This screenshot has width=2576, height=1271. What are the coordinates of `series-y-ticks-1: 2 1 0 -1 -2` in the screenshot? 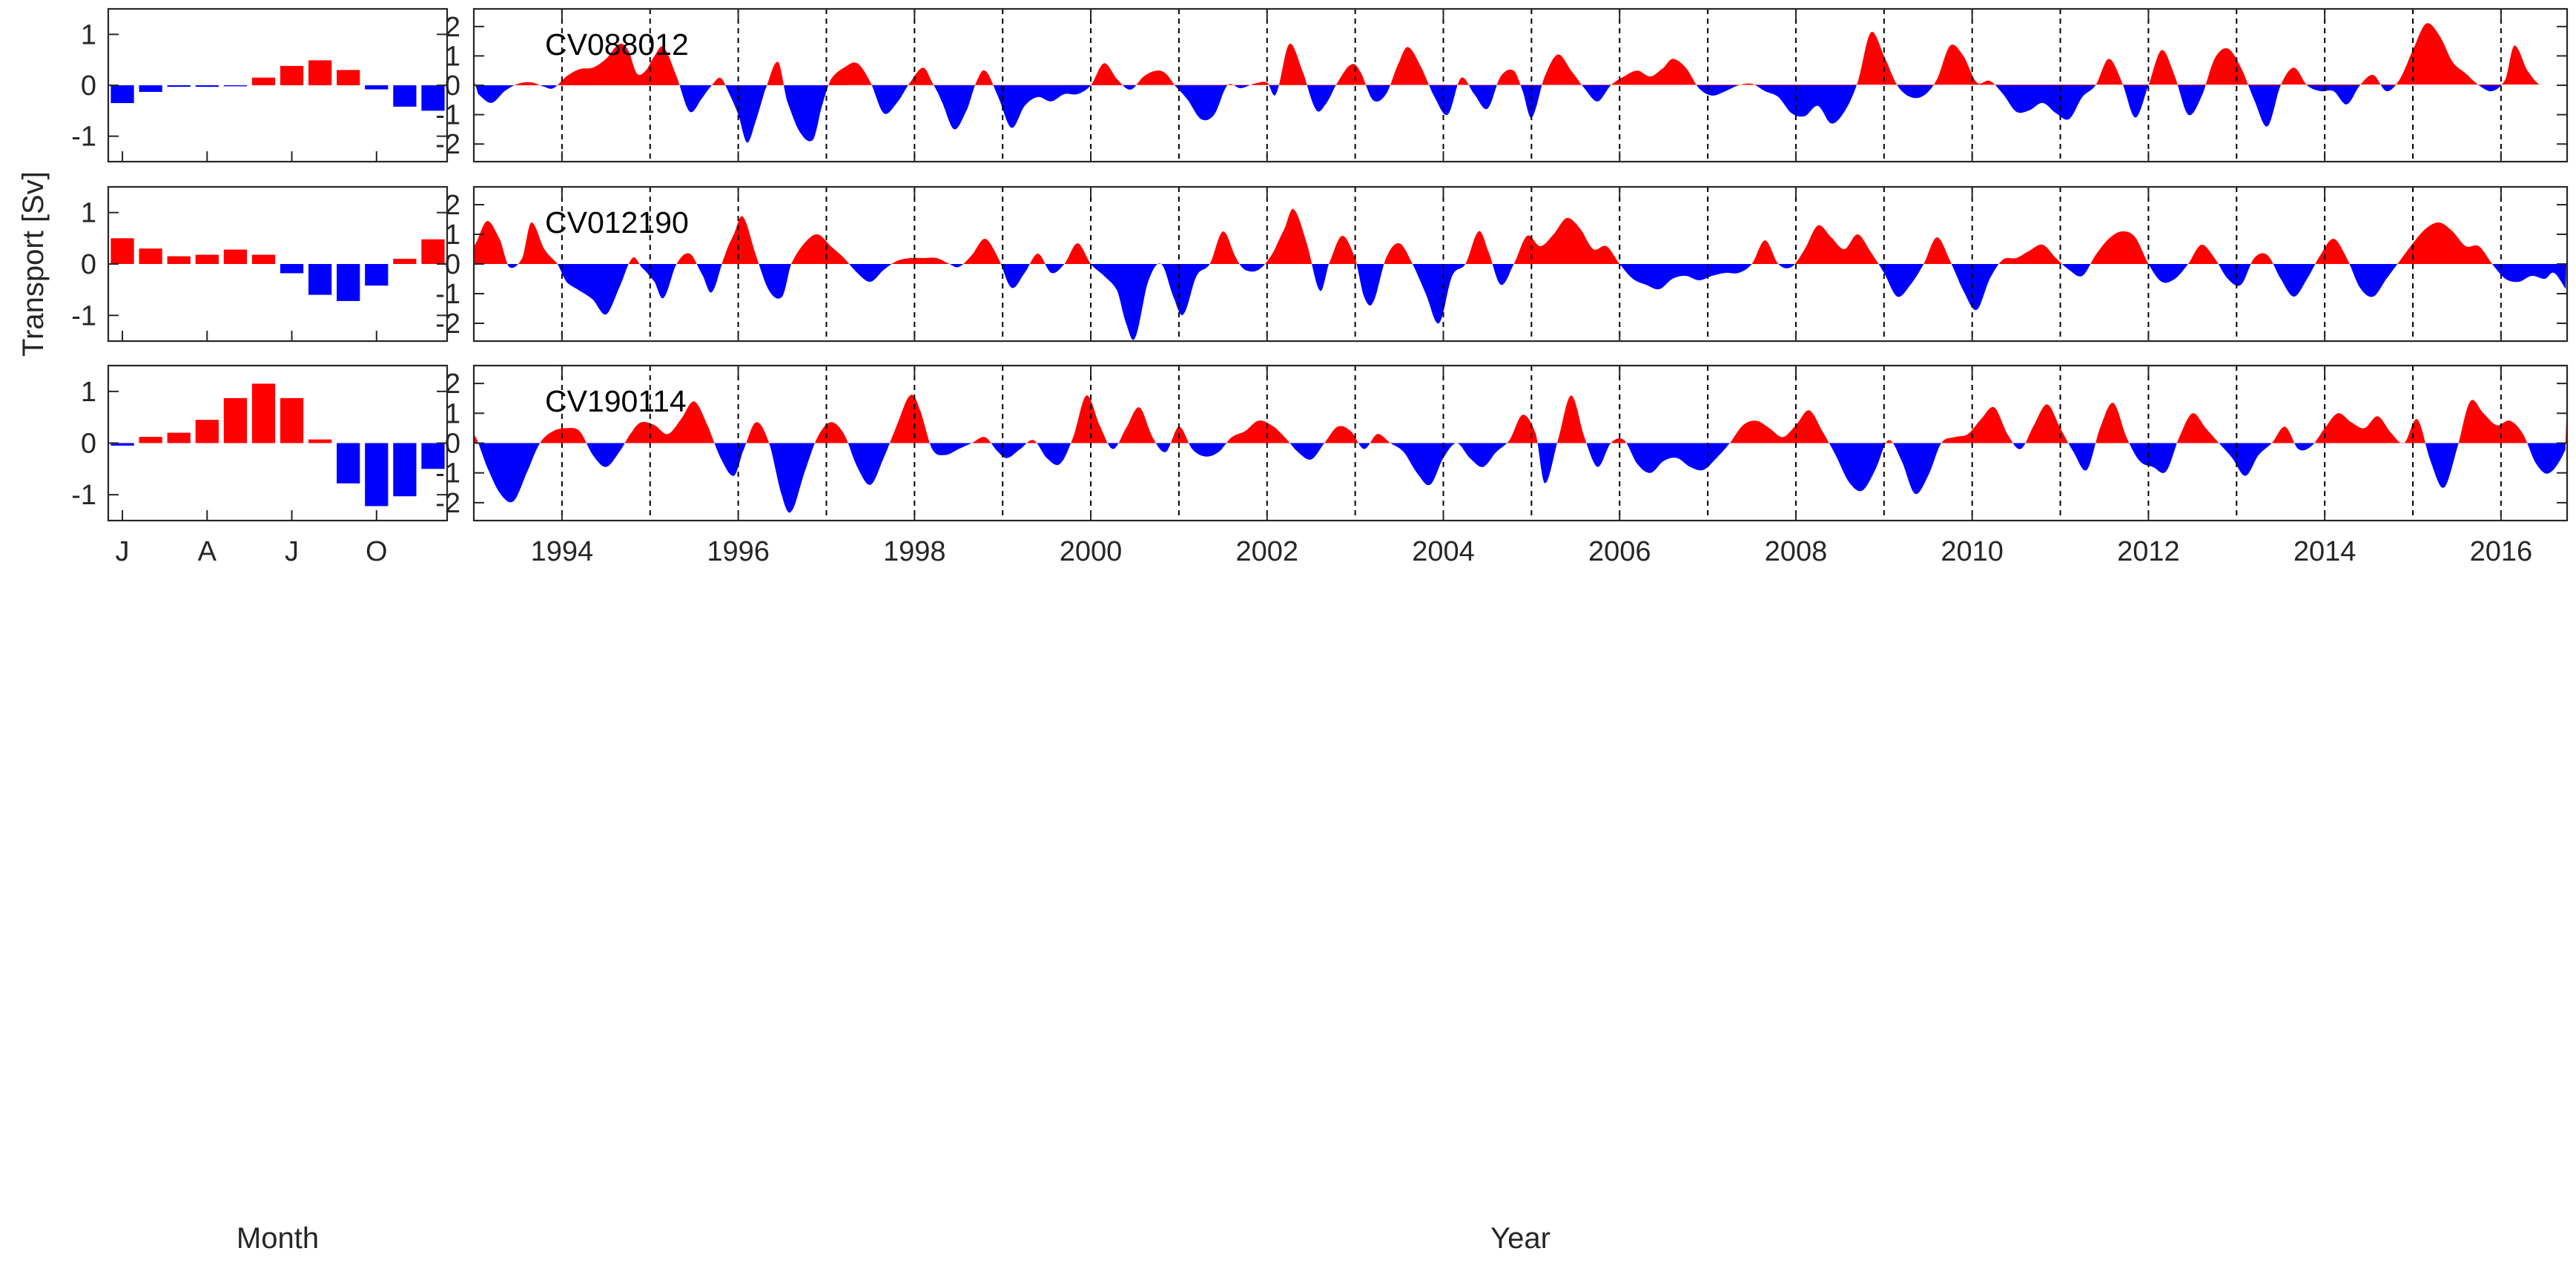 It's located at (448, 86).